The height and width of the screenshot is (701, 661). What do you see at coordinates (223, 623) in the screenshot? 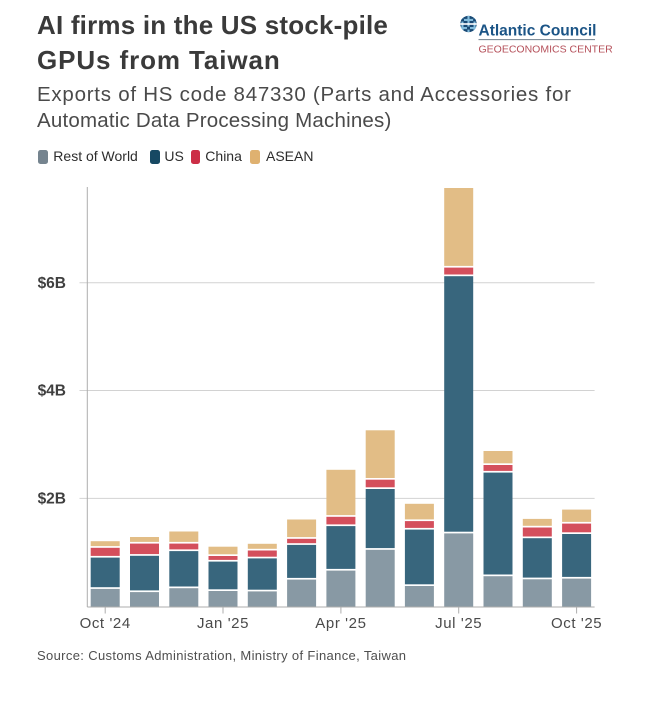
I see `svg-text: Jan '25` at bounding box center [223, 623].